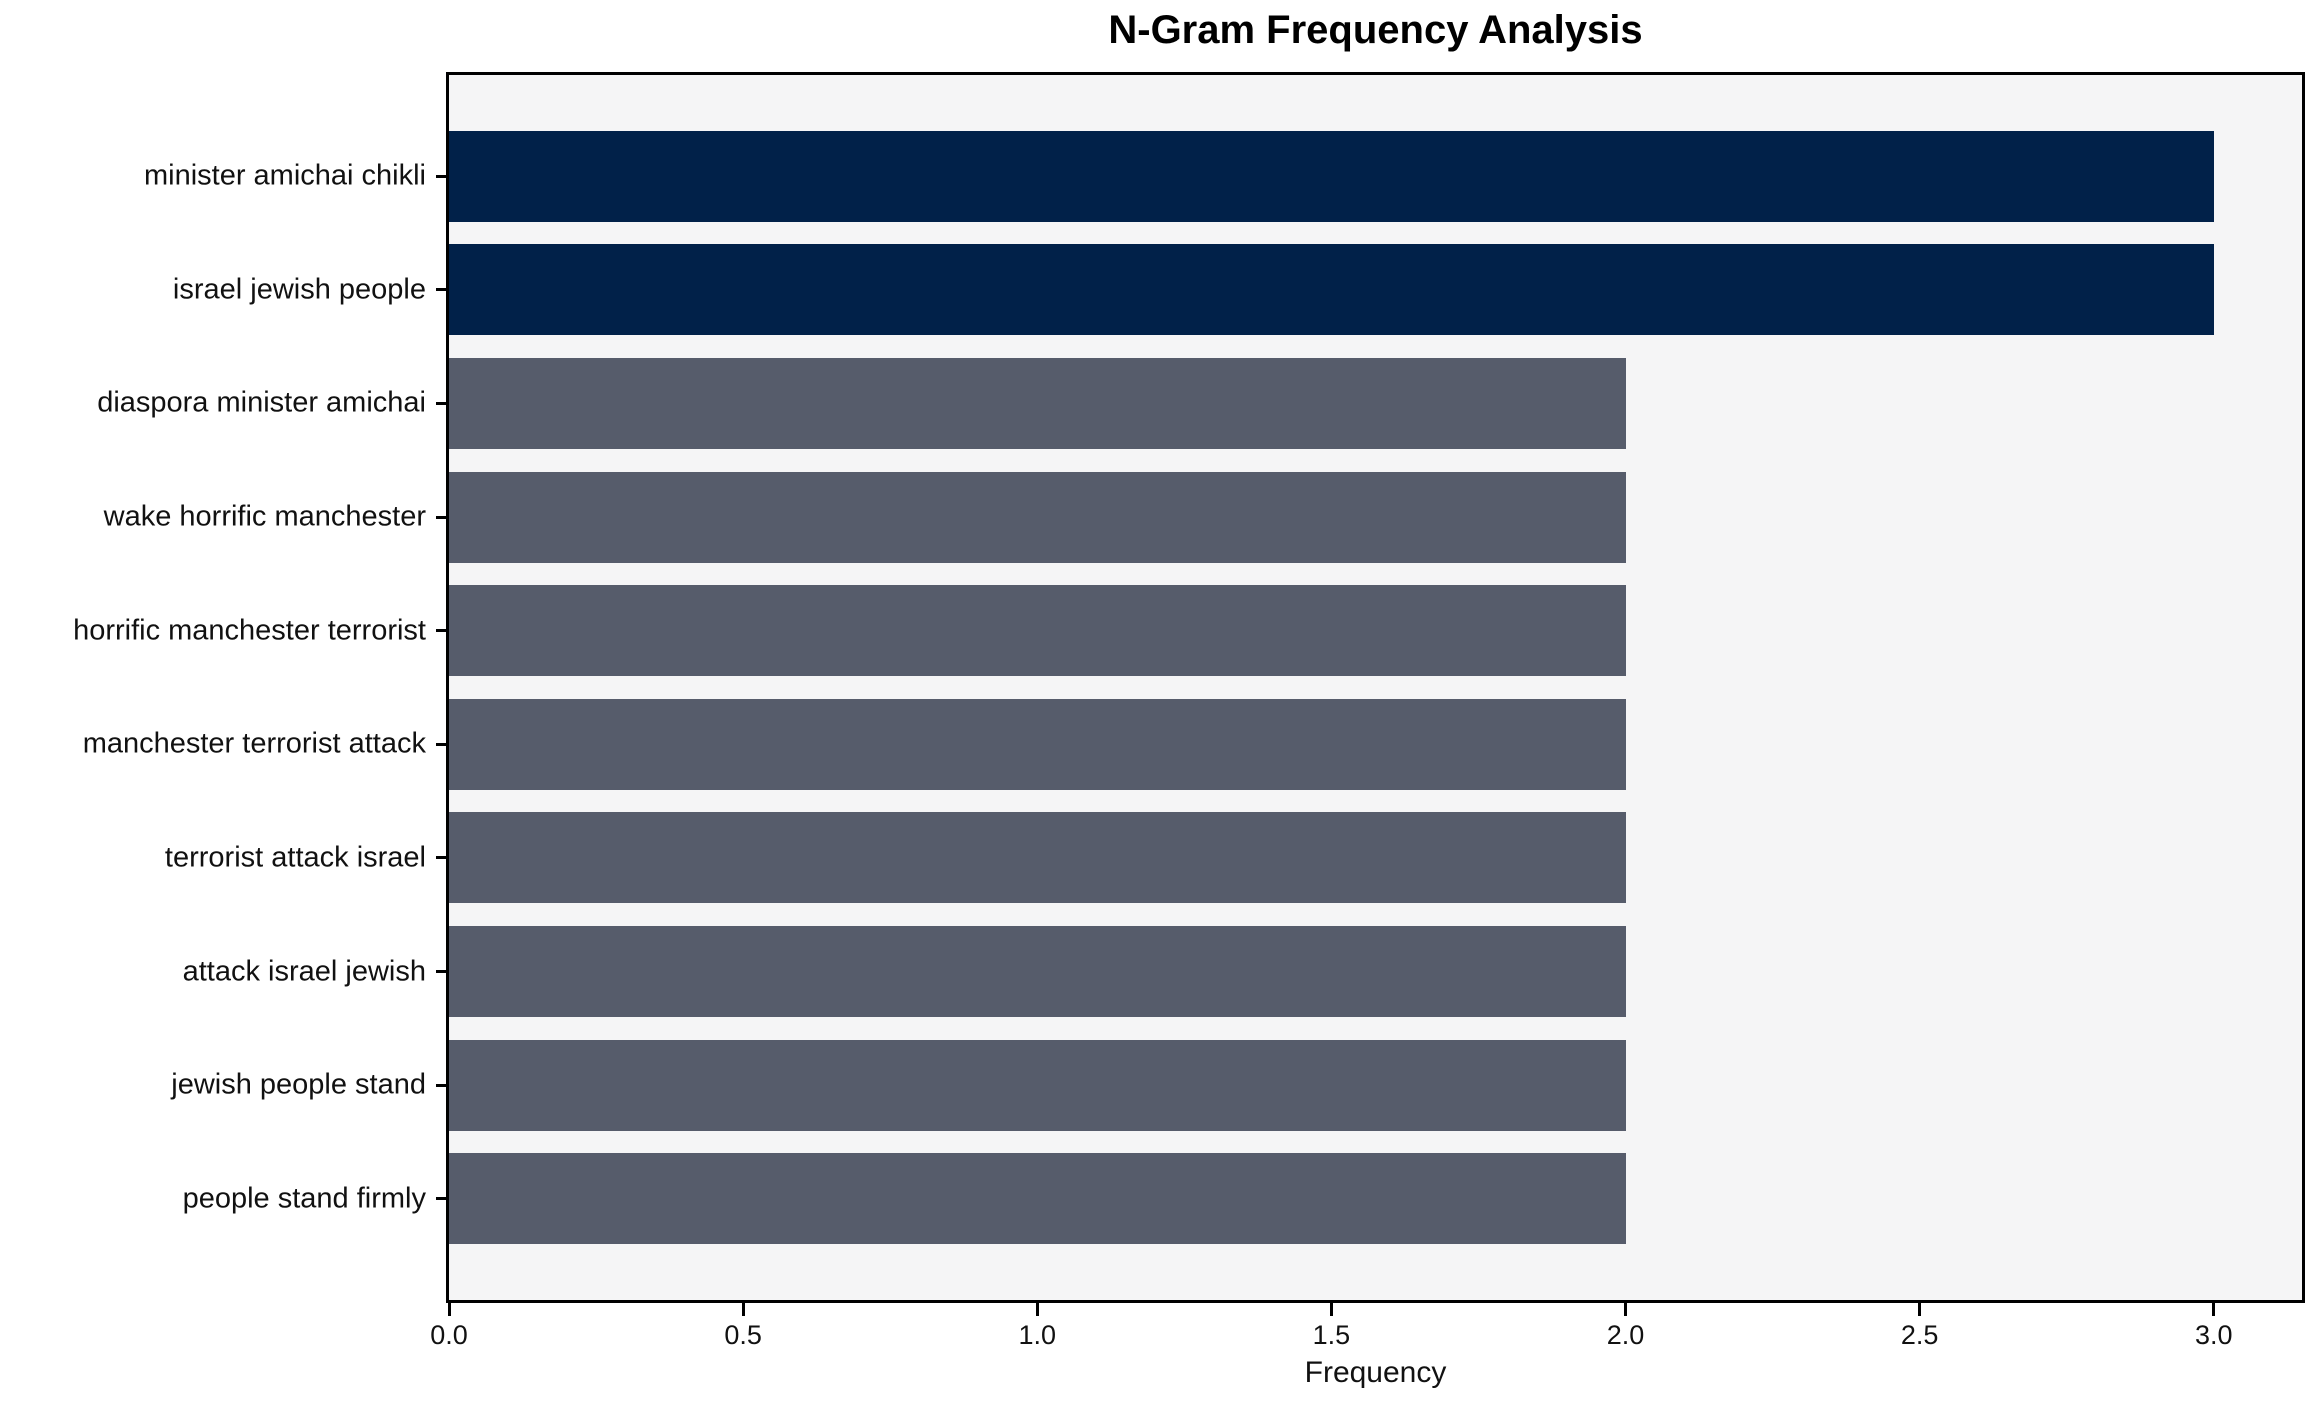 This screenshot has height=1414, width=2324. Describe the element at coordinates (299, 289) in the screenshot. I see `y-axis-label: israel jewish people` at that location.